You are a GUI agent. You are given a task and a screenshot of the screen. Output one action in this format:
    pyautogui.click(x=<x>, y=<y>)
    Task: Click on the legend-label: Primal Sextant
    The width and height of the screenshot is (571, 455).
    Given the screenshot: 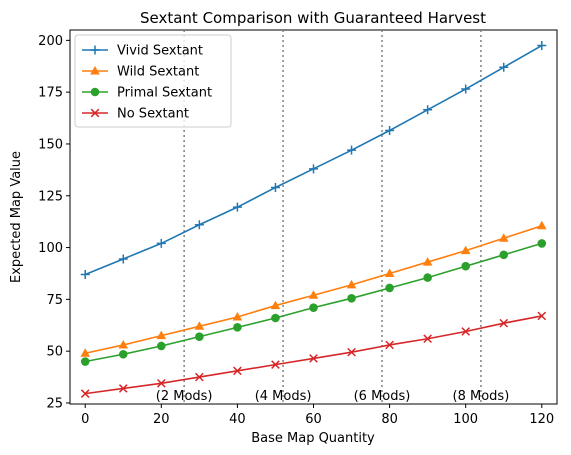 What is the action you would take?
    pyautogui.click(x=164, y=93)
    